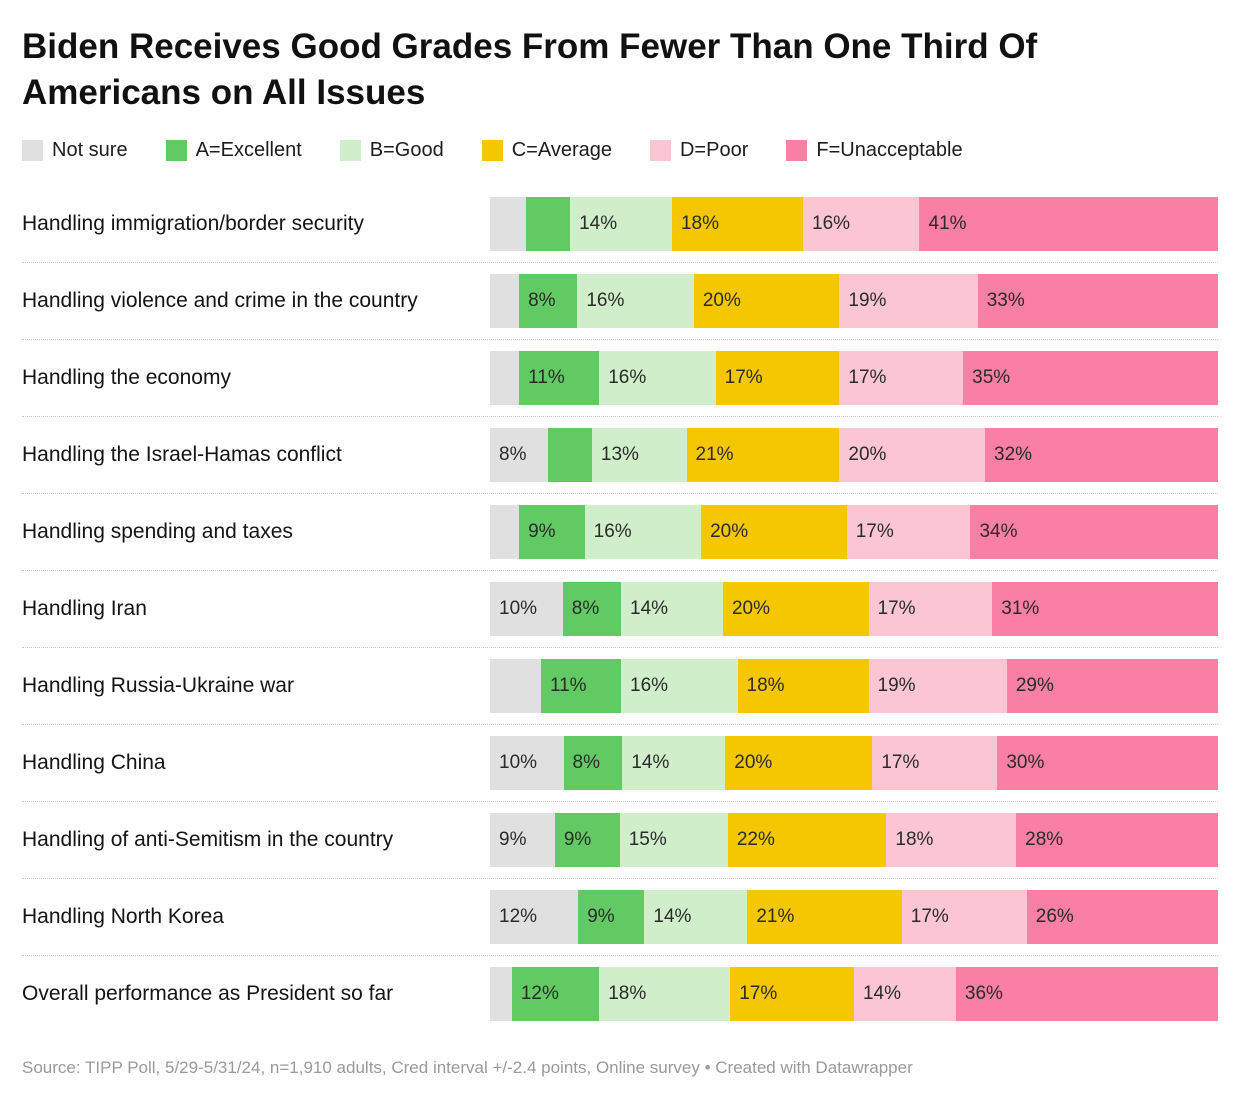 This screenshot has width=1240, height=1100. I want to click on row-label: Overall performance as President so far, so click(208, 993).